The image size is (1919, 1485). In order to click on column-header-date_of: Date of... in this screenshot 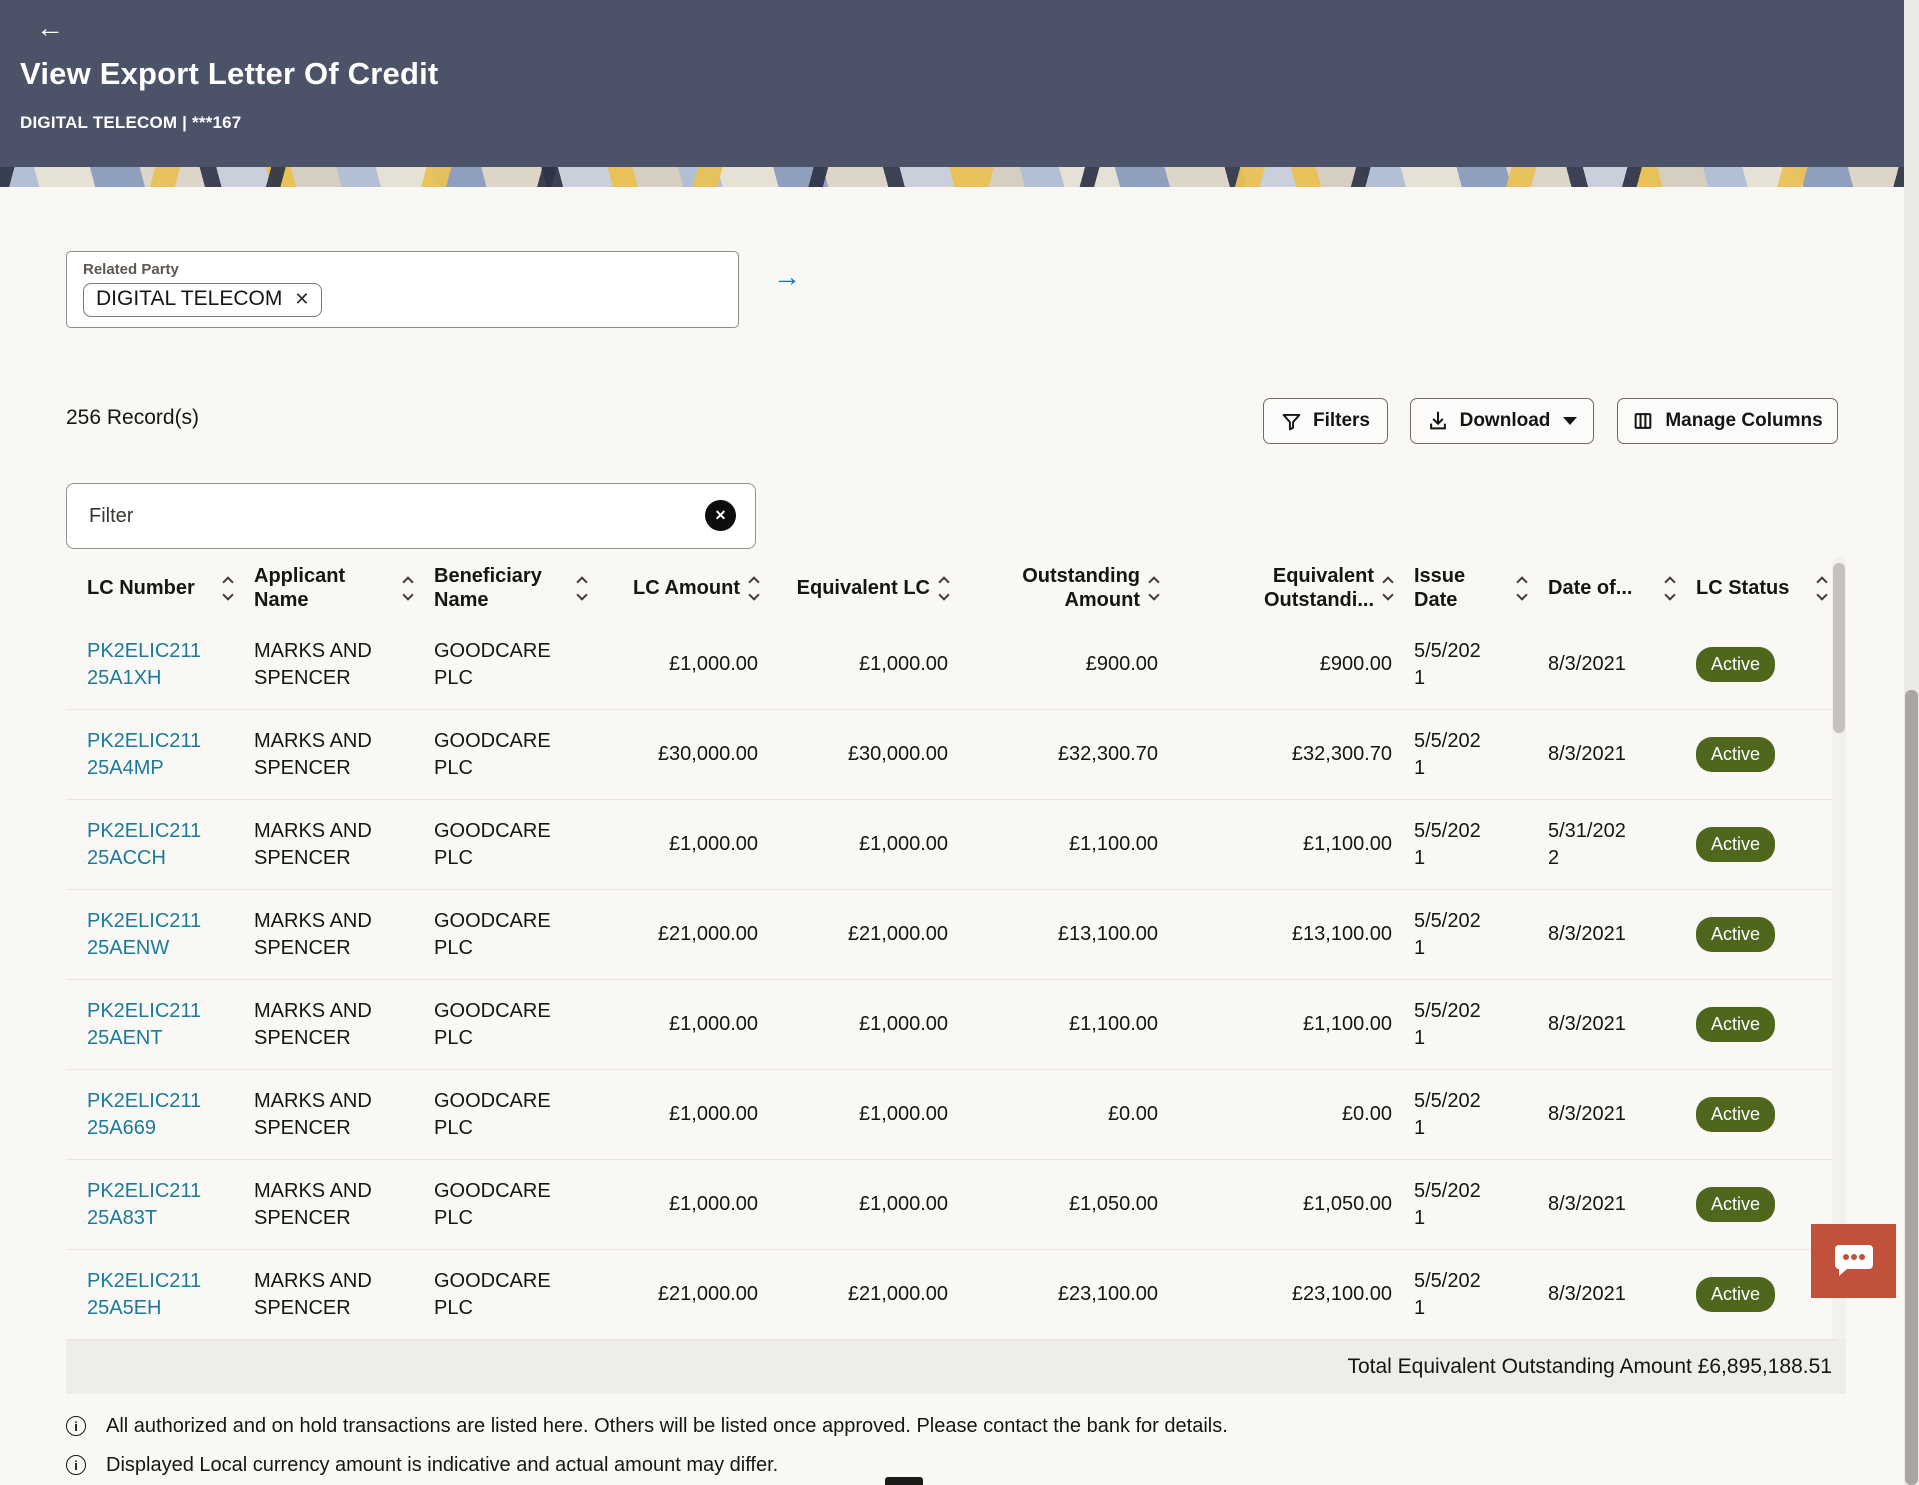, I will do `click(1612, 588)`.